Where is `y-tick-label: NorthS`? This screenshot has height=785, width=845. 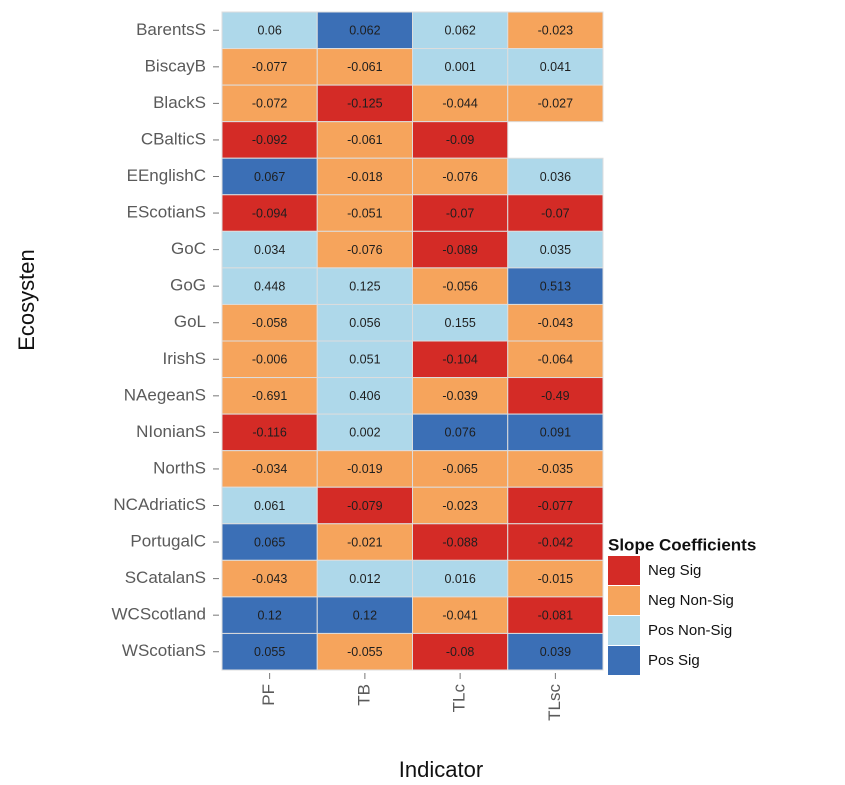 y-tick-label: NorthS is located at coordinates (179, 467).